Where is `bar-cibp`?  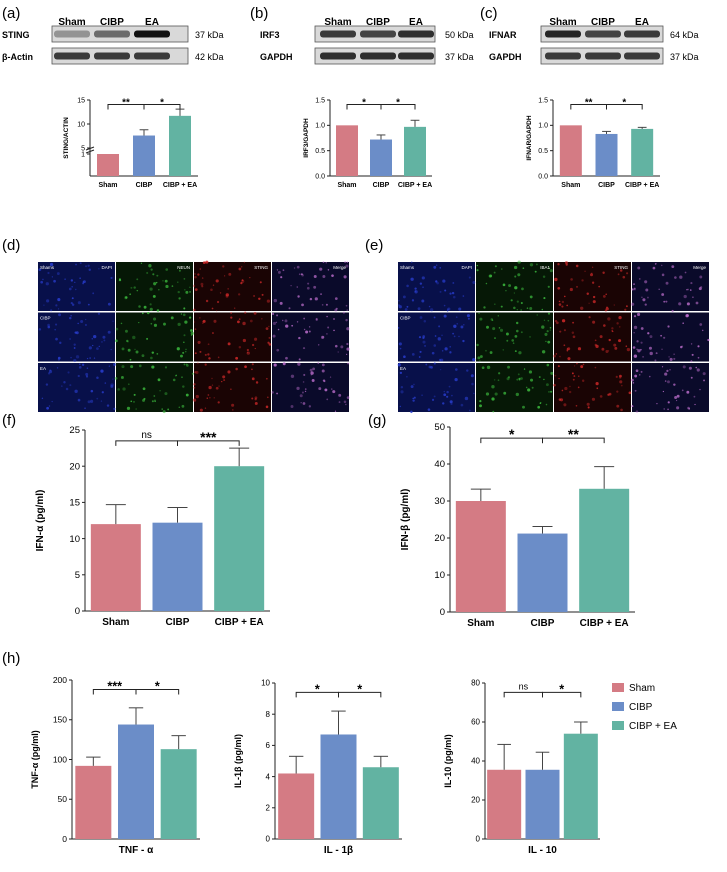 bar-cibp is located at coordinates (136, 781).